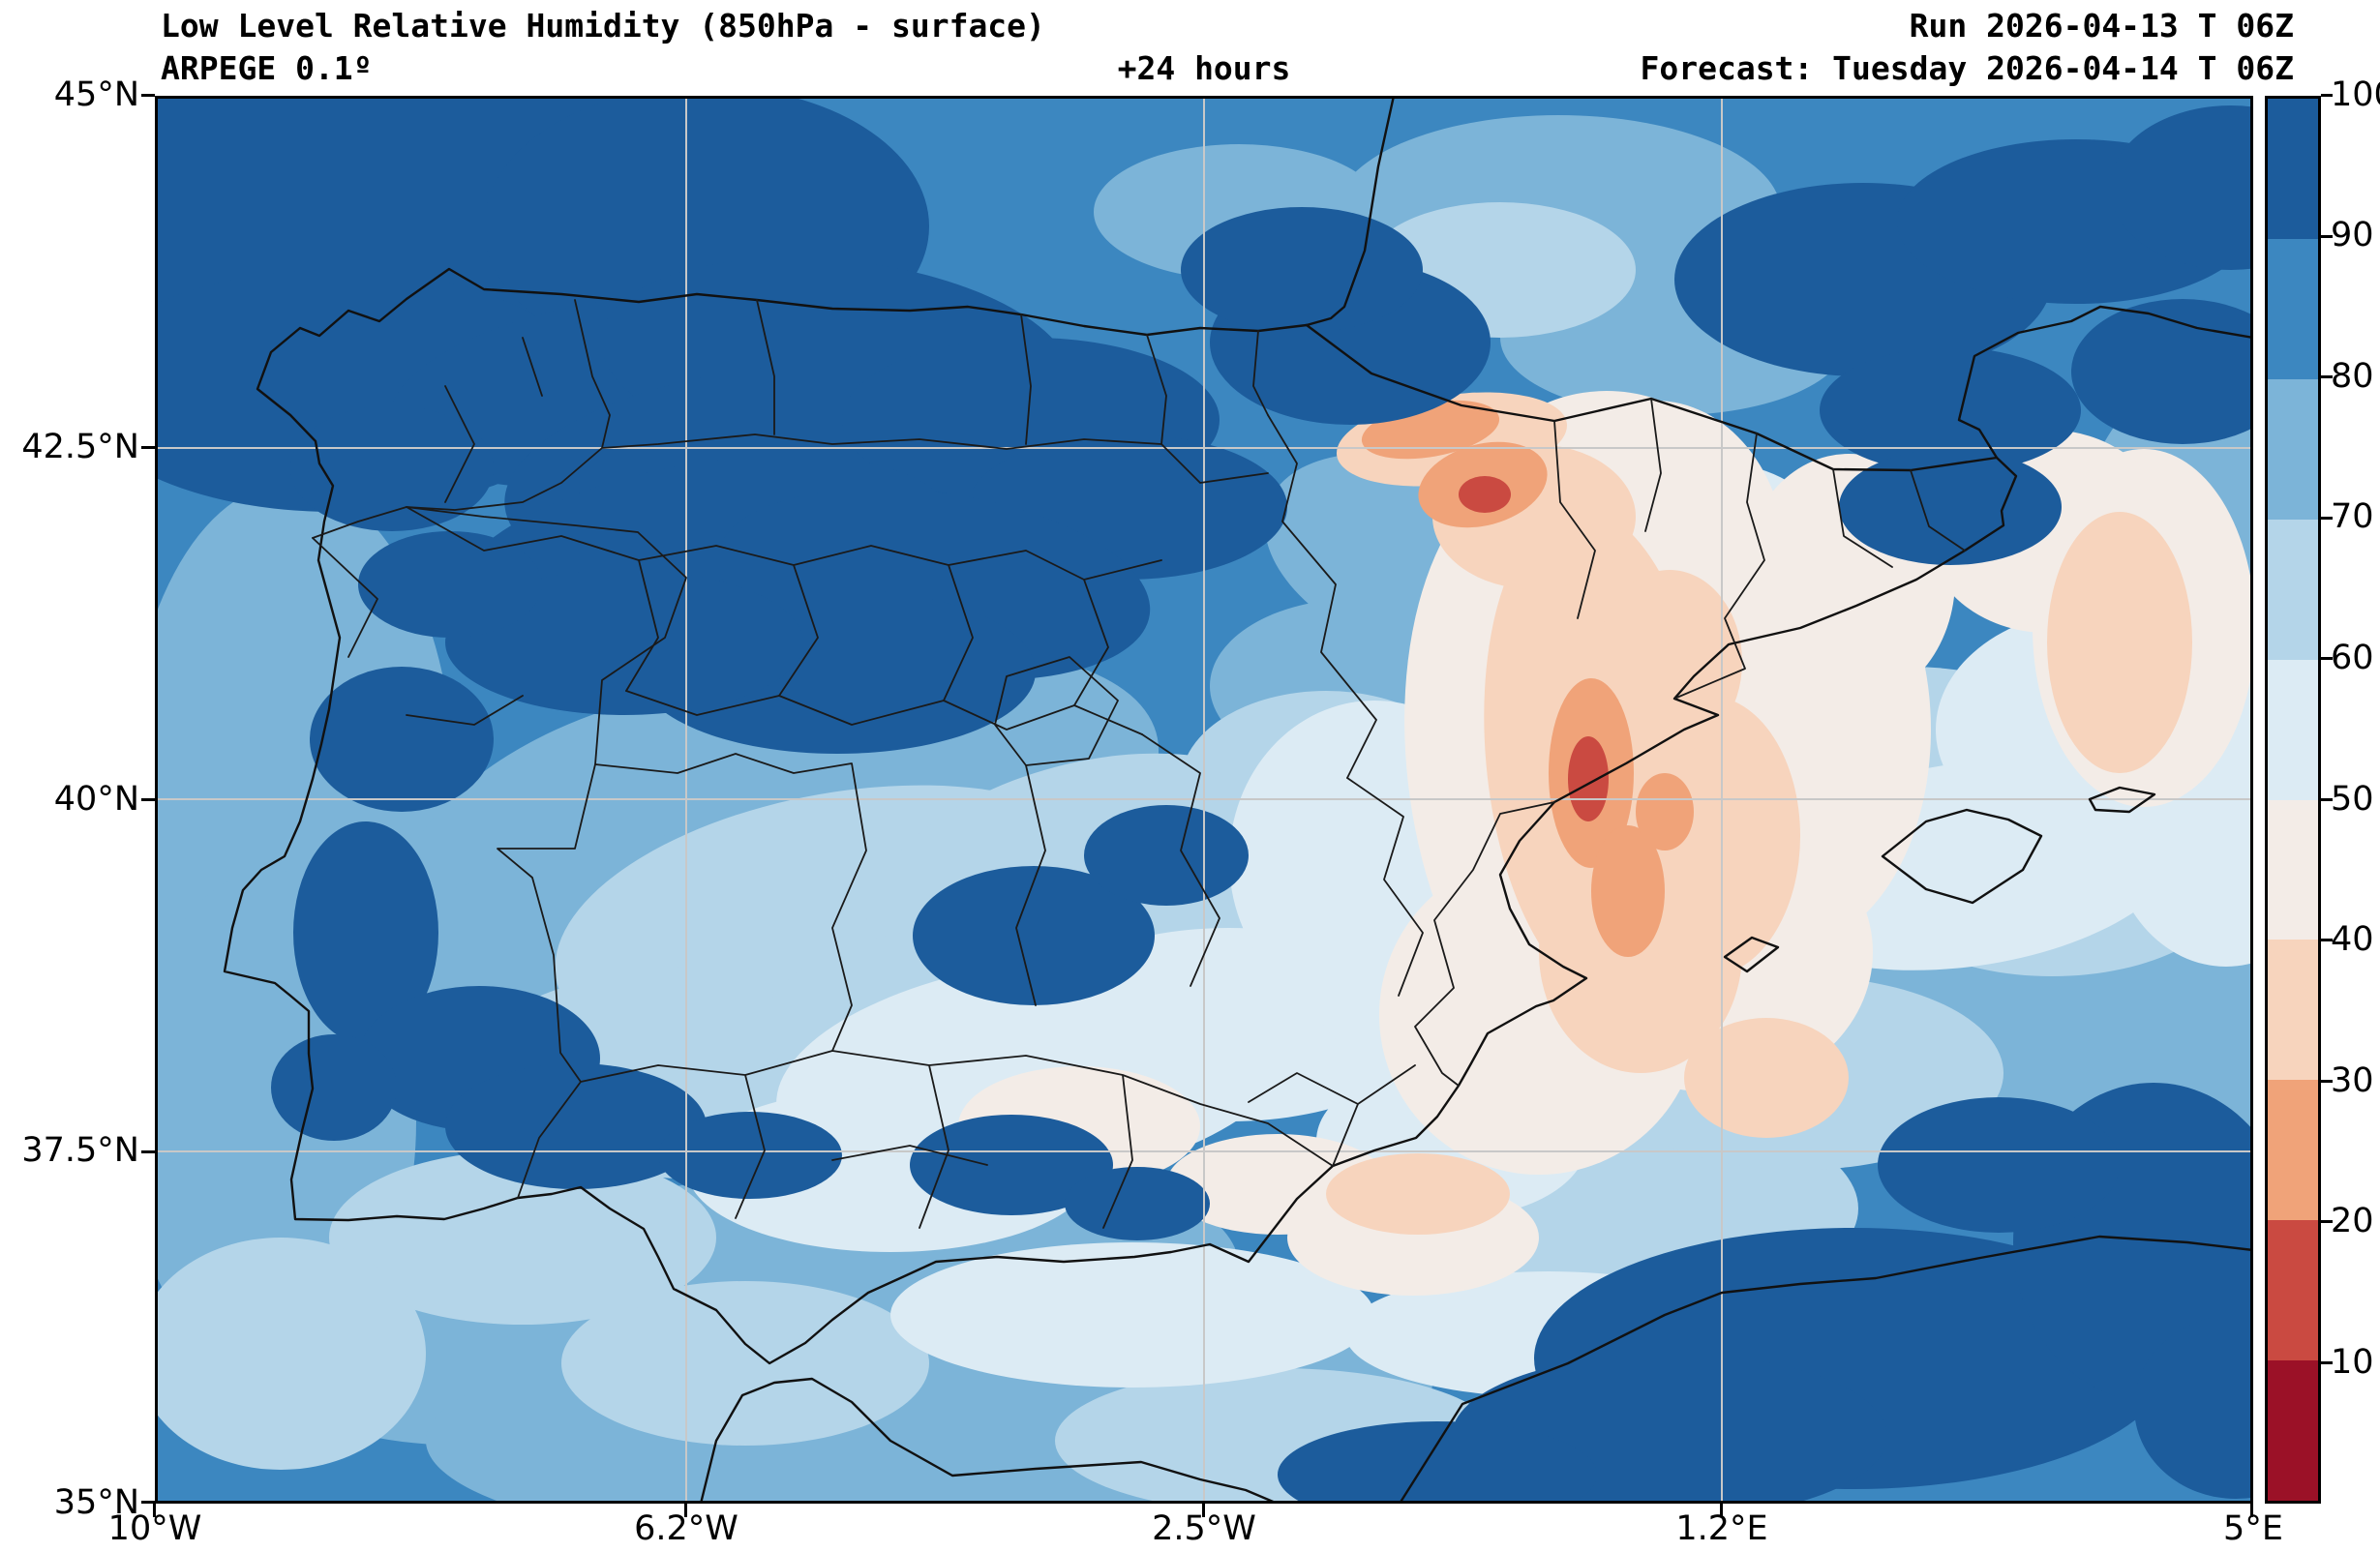  I want to click on colorbar, so click(2293, 800).